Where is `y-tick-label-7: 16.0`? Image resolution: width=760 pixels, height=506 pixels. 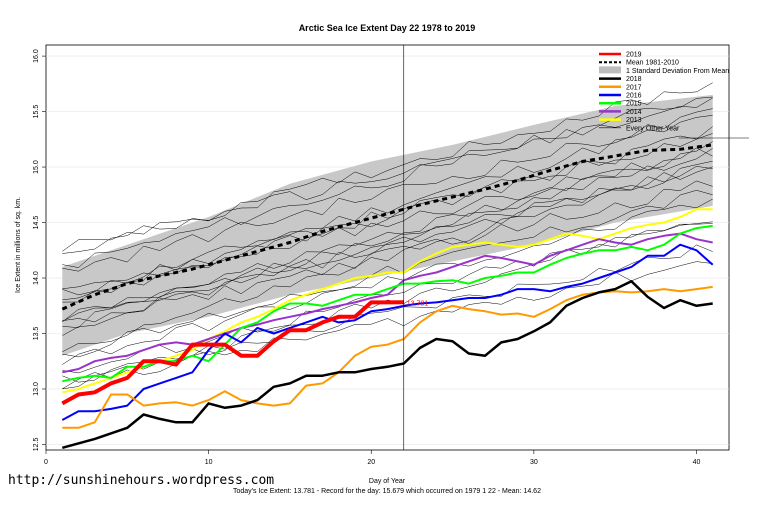
y-tick-label-7: 16.0 is located at coordinates (36, 56).